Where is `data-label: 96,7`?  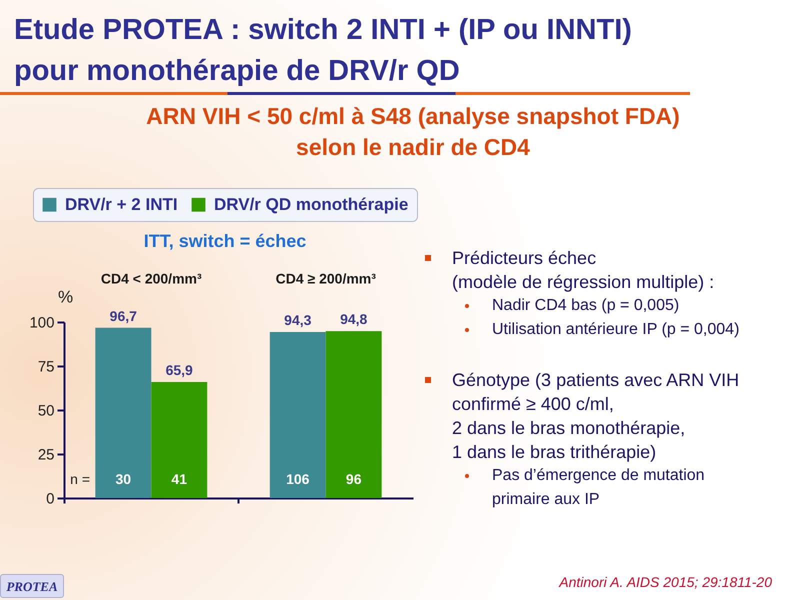
data-label: 96,7 is located at coordinates (124, 316).